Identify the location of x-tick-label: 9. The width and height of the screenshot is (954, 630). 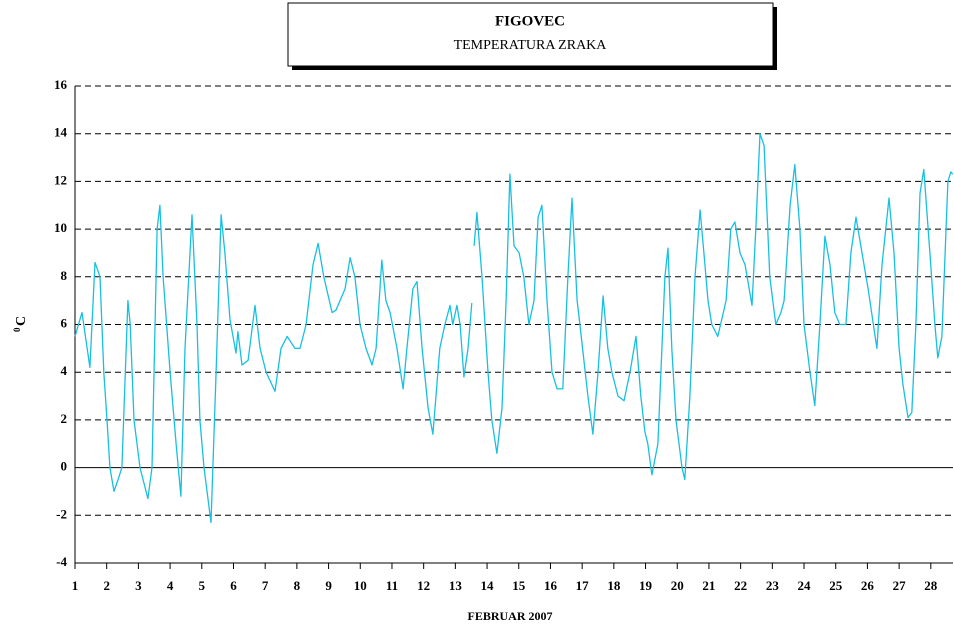
(328, 585).